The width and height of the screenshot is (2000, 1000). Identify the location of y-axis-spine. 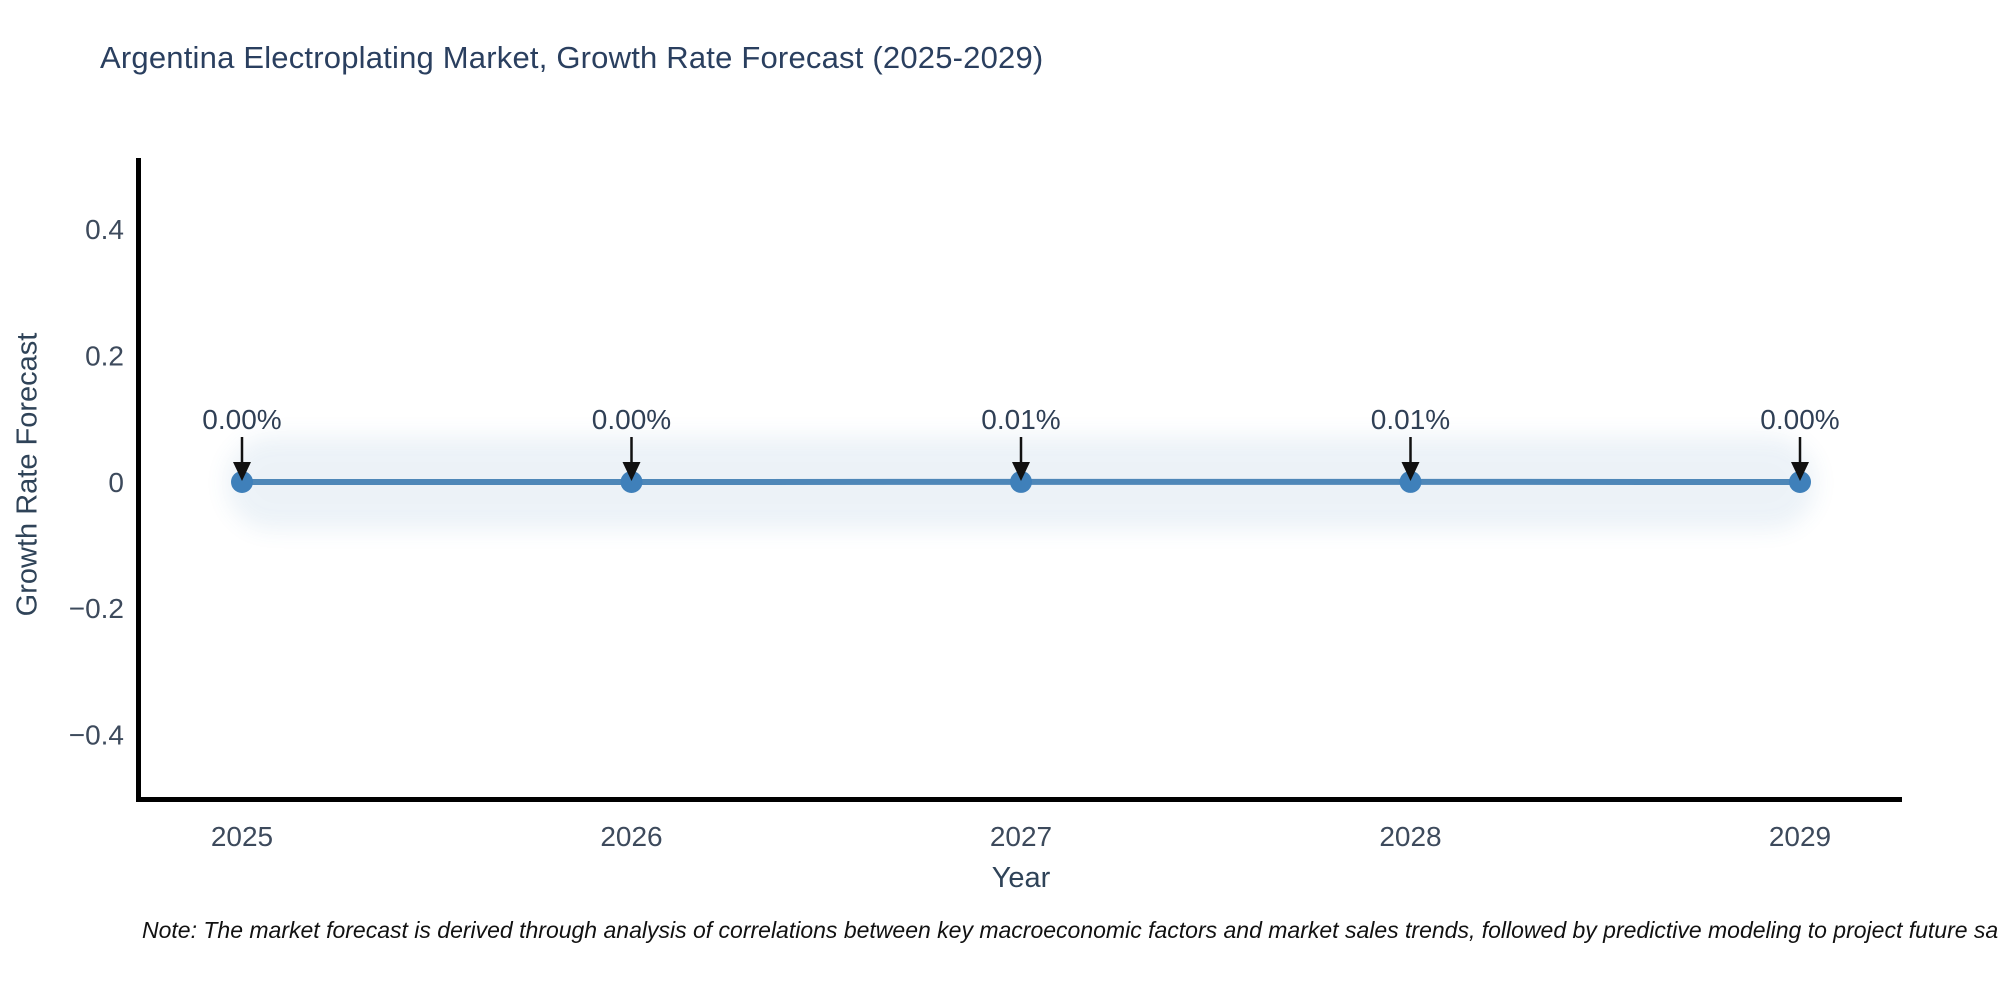
(138, 480).